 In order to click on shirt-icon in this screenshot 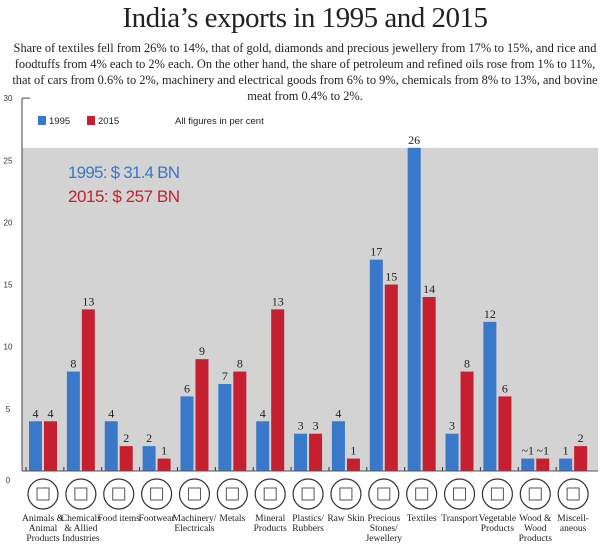, I will do `click(422, 494)`.